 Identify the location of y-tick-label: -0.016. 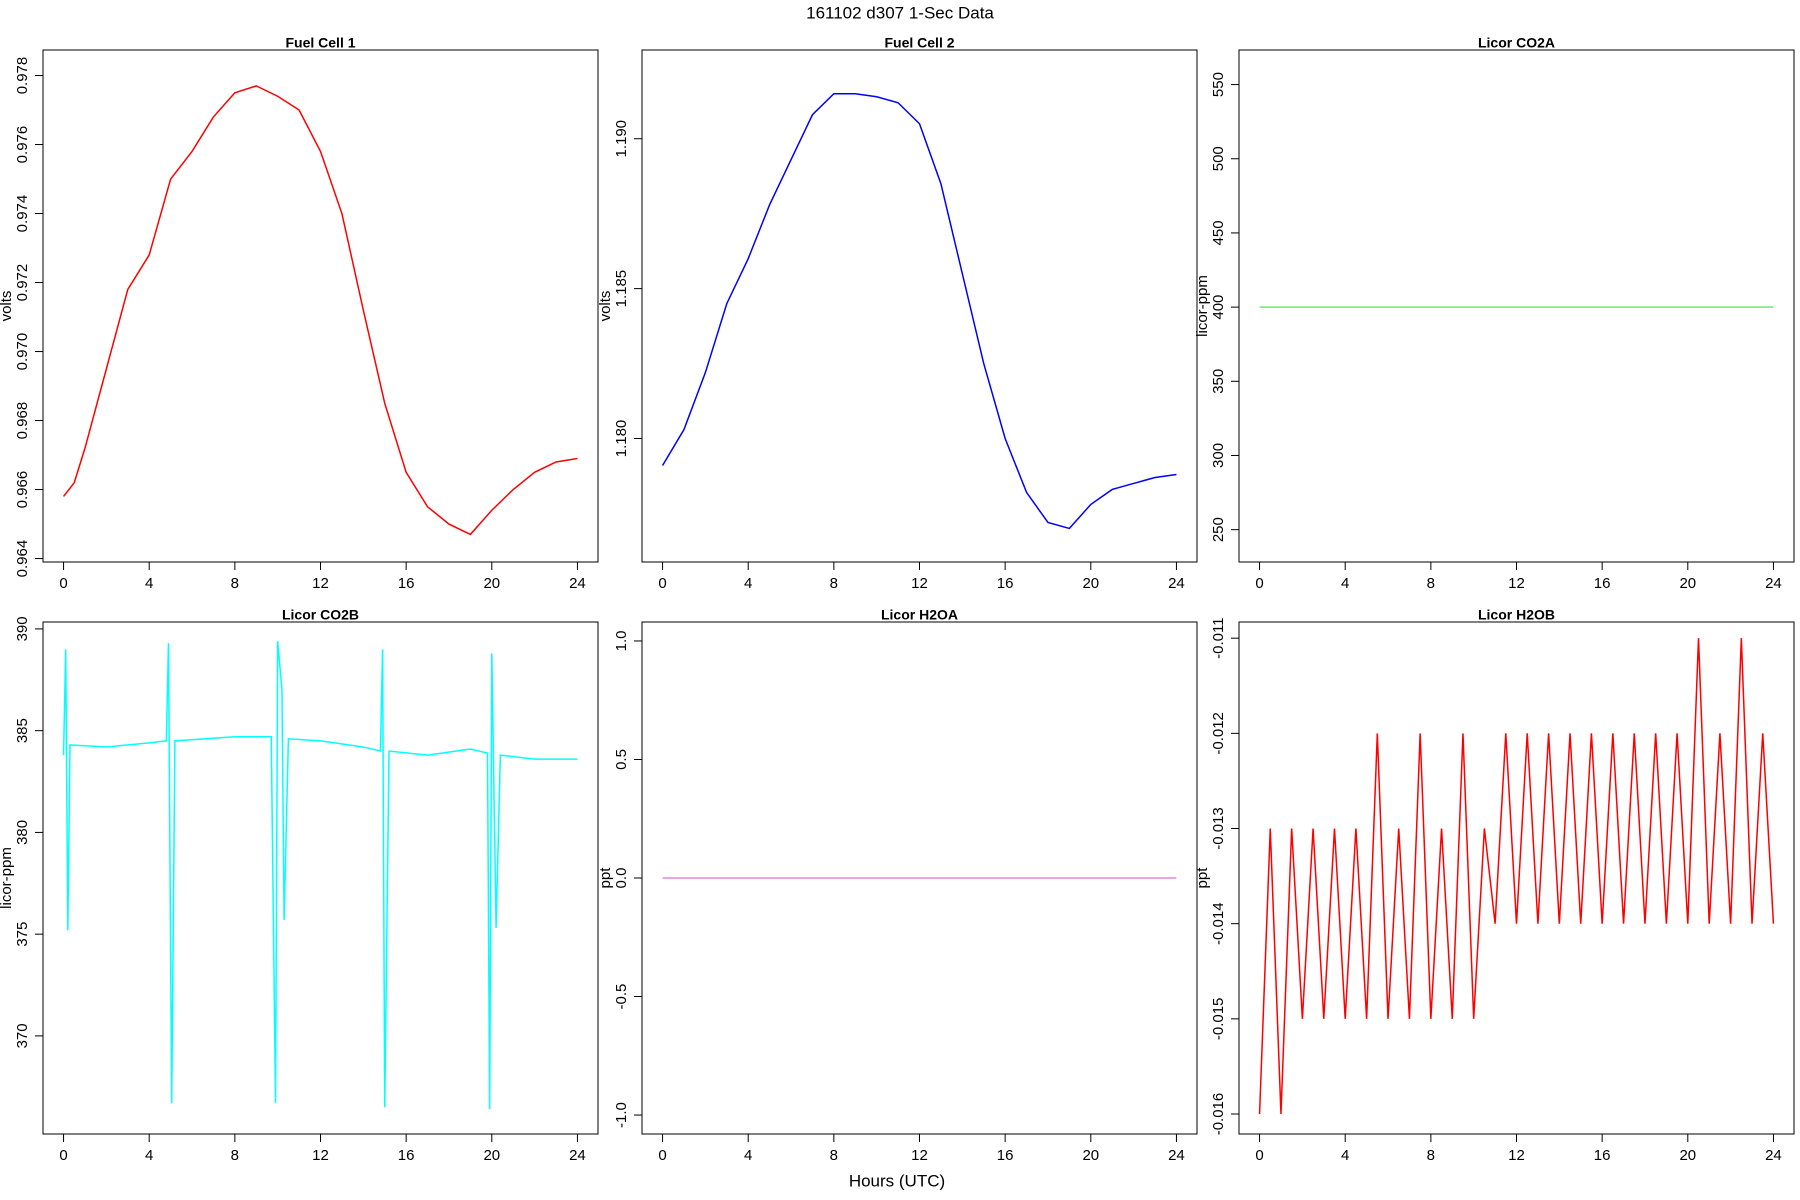
(1218, 1114).